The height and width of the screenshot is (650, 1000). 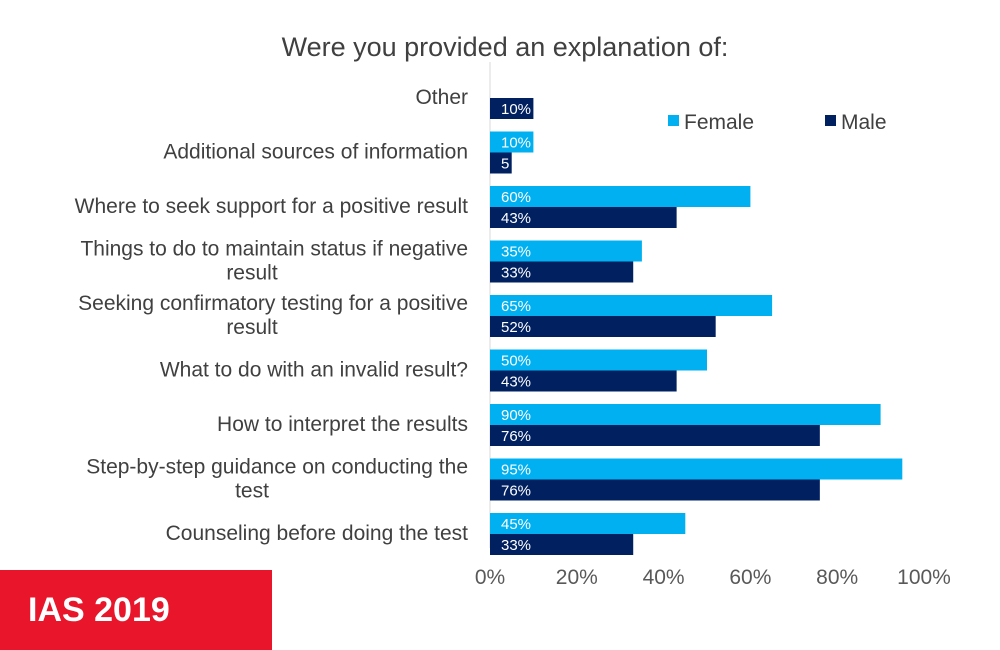 I want to click on bar-value-label-female-7: 95%, so click(x=516, y=470).